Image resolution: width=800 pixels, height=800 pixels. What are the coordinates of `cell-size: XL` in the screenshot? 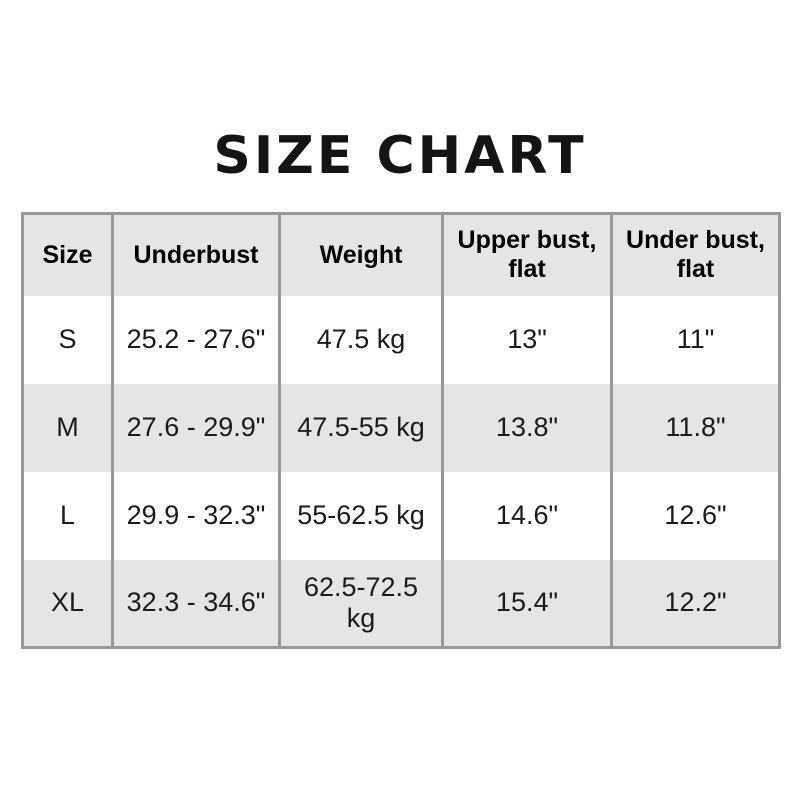 It's located at (67, 602).